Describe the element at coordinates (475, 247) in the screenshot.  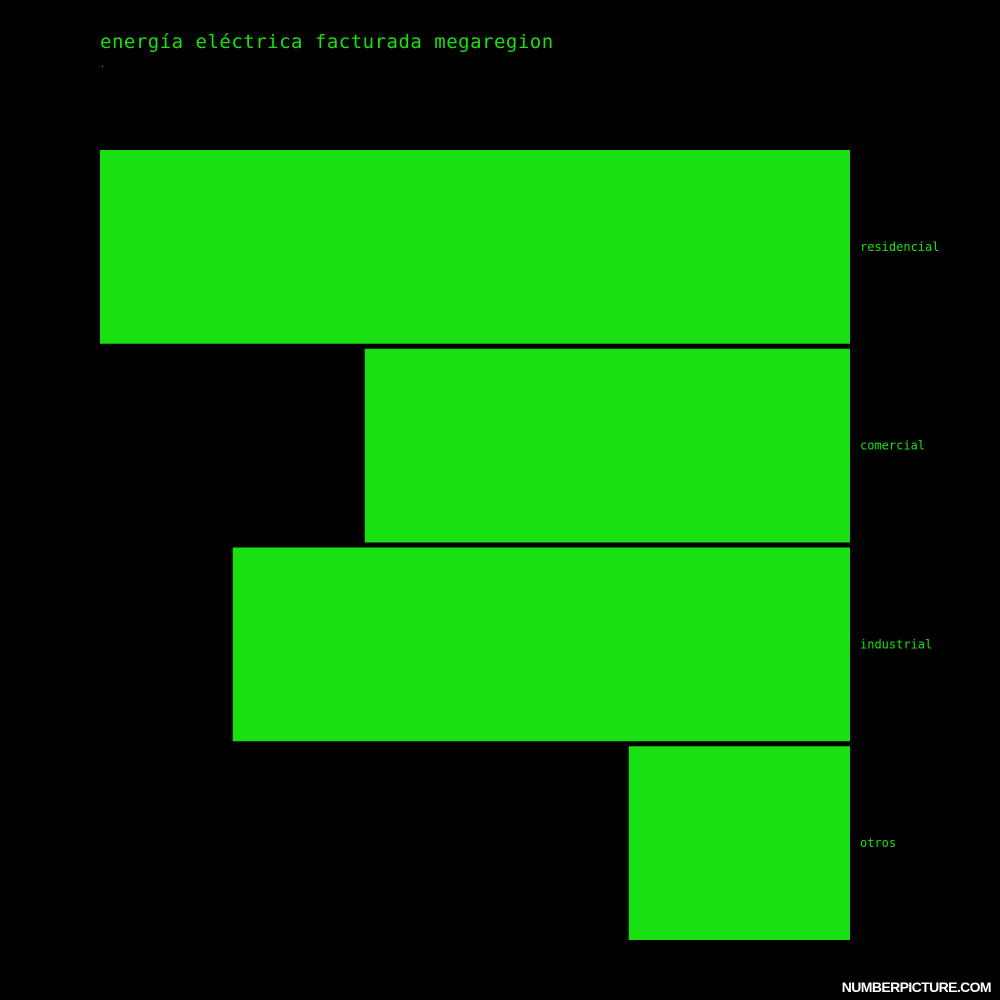
I see `bar-residencial` at that location.